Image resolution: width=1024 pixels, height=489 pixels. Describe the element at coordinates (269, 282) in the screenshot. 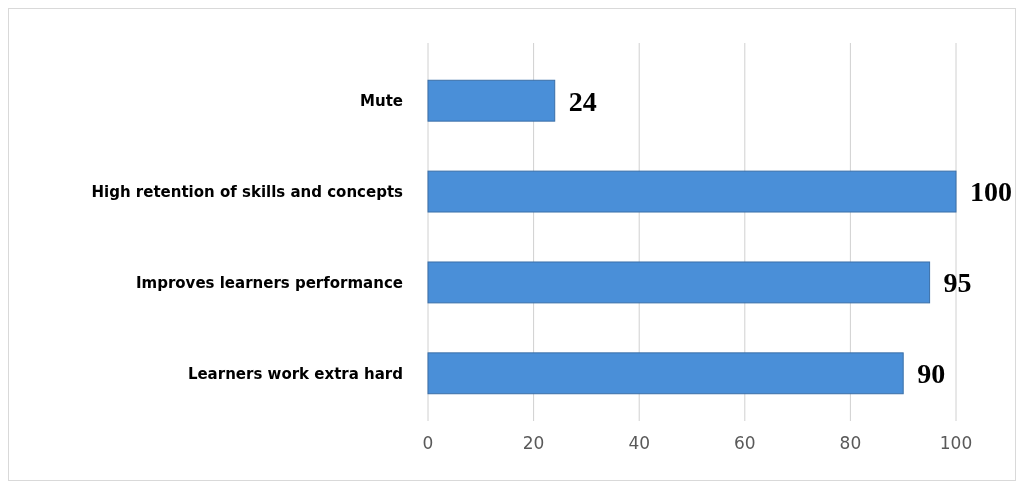

I see `y-tick-label: Improves learners performance` at that location.